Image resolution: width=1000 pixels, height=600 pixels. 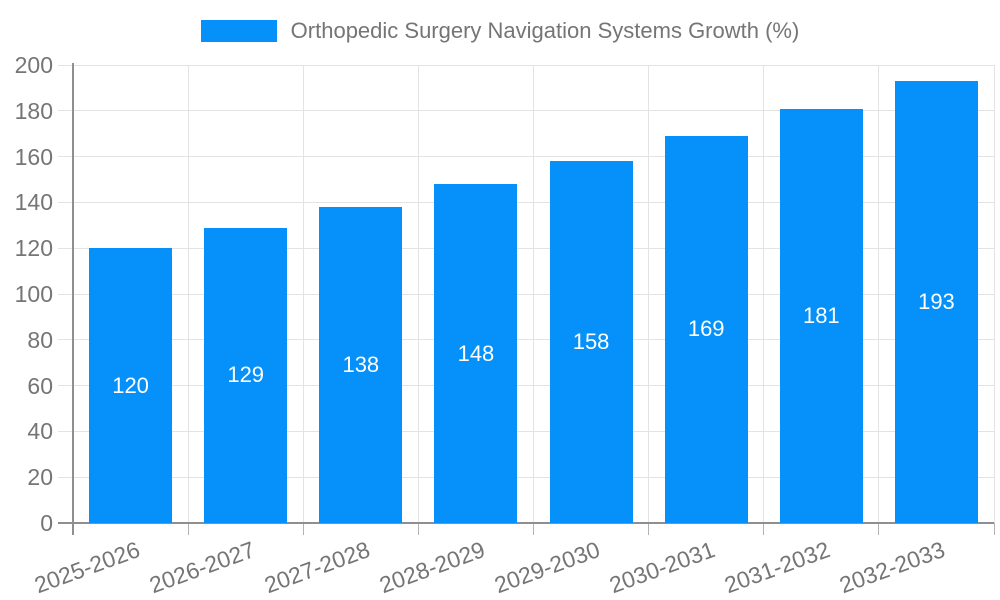 I want to click on y-axis-tick-label: 40, so click(x=40, y=431).